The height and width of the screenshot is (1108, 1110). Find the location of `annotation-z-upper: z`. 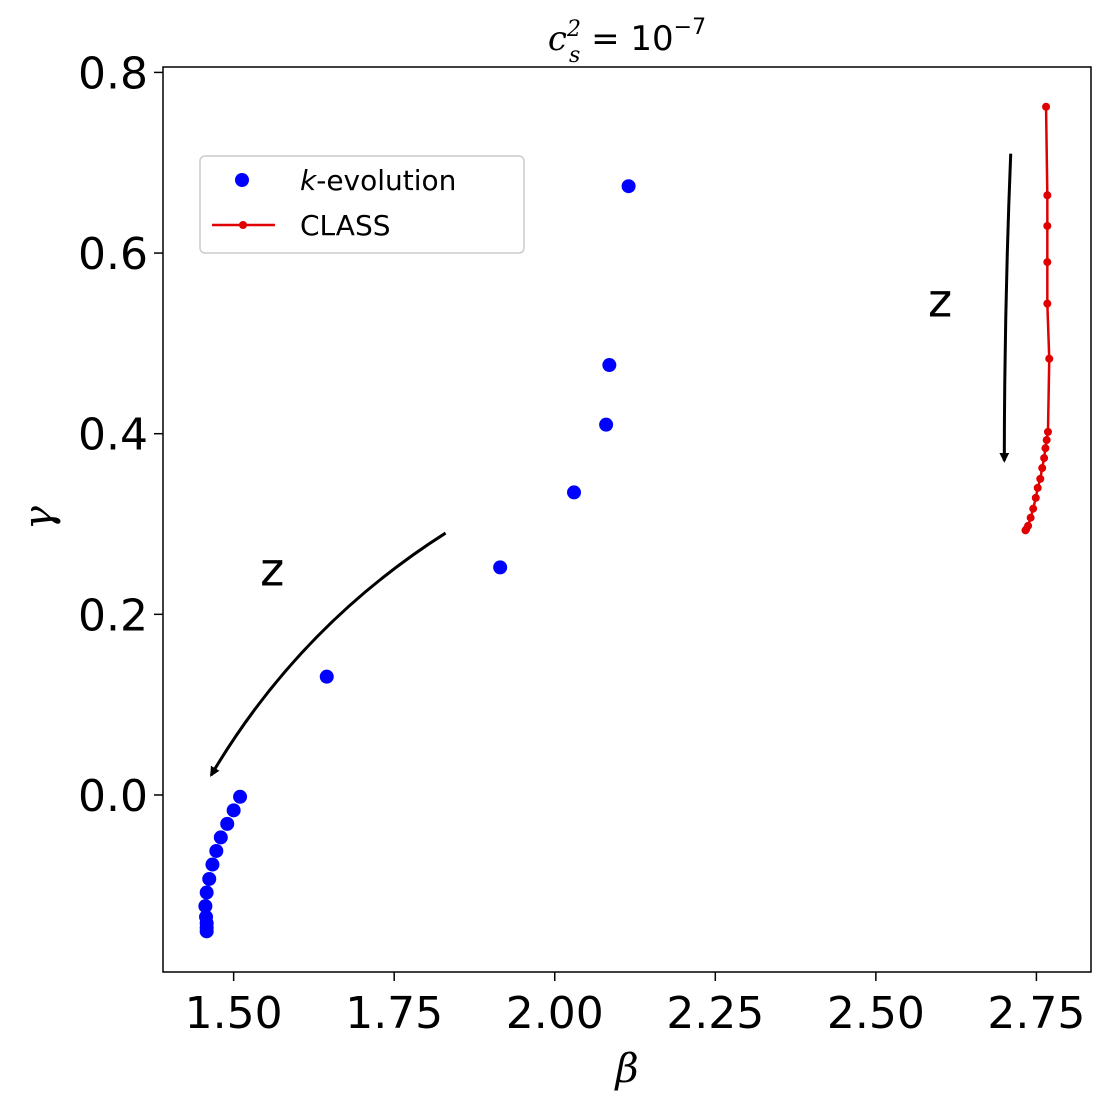

annotation-z-upper: z is located at coordinates (940, 300).